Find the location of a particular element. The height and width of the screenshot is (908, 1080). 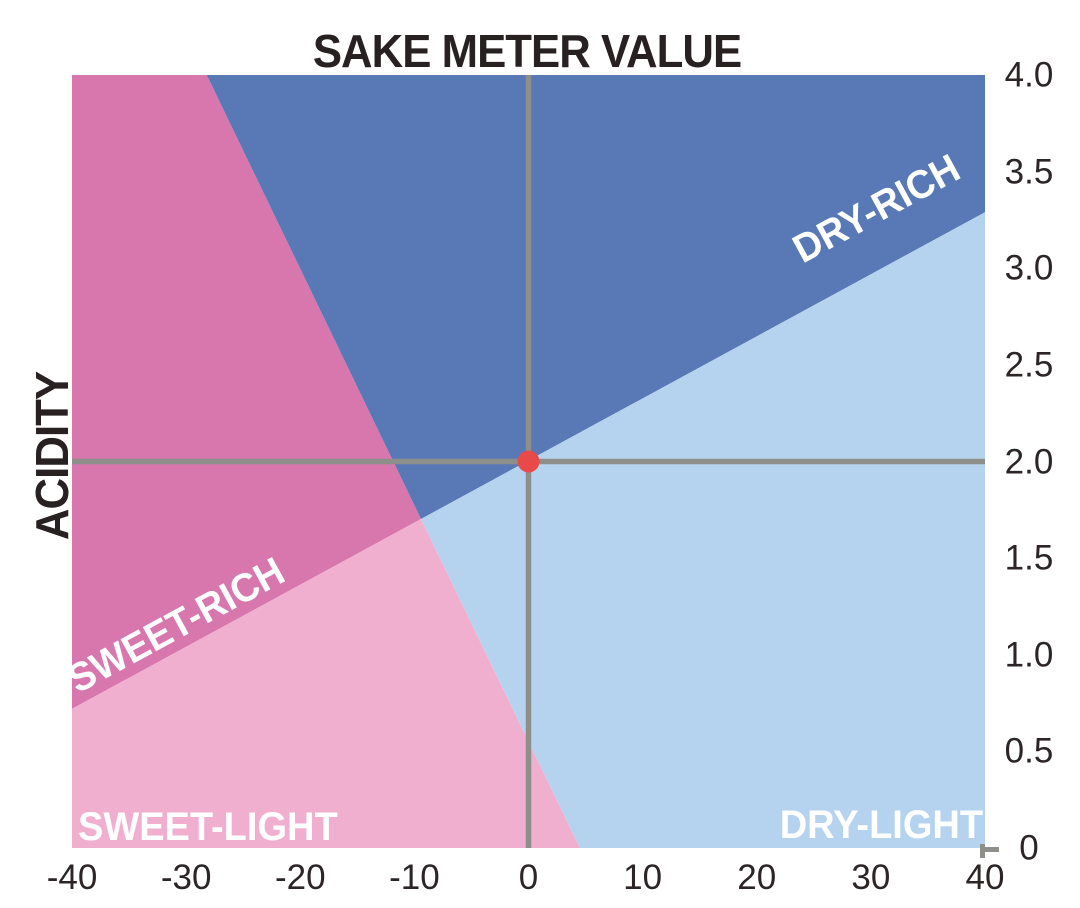

x-tick-label: -30 is located at coordinates (186, 877).